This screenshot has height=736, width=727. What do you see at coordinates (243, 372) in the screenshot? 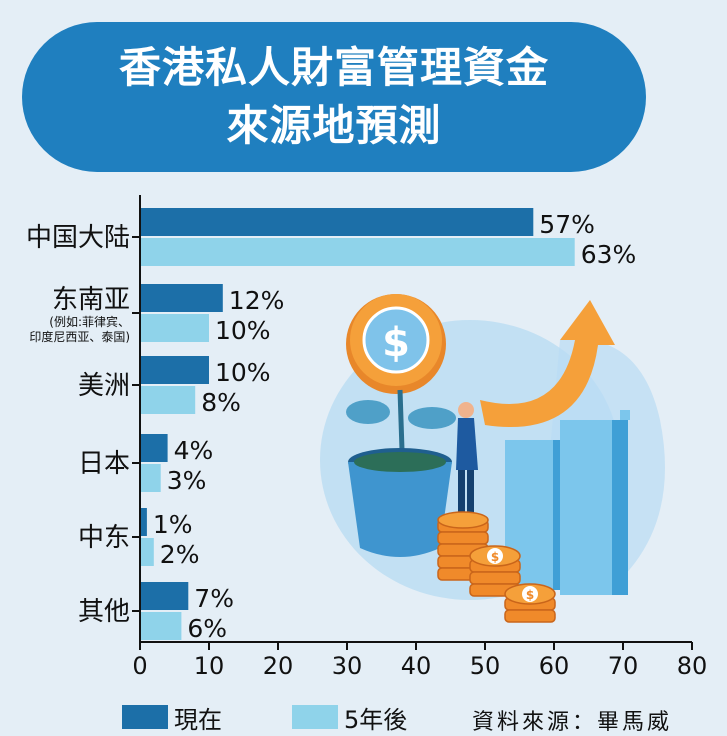
I see `data-label-current-2: 10%` at bounding box center [243, 372].